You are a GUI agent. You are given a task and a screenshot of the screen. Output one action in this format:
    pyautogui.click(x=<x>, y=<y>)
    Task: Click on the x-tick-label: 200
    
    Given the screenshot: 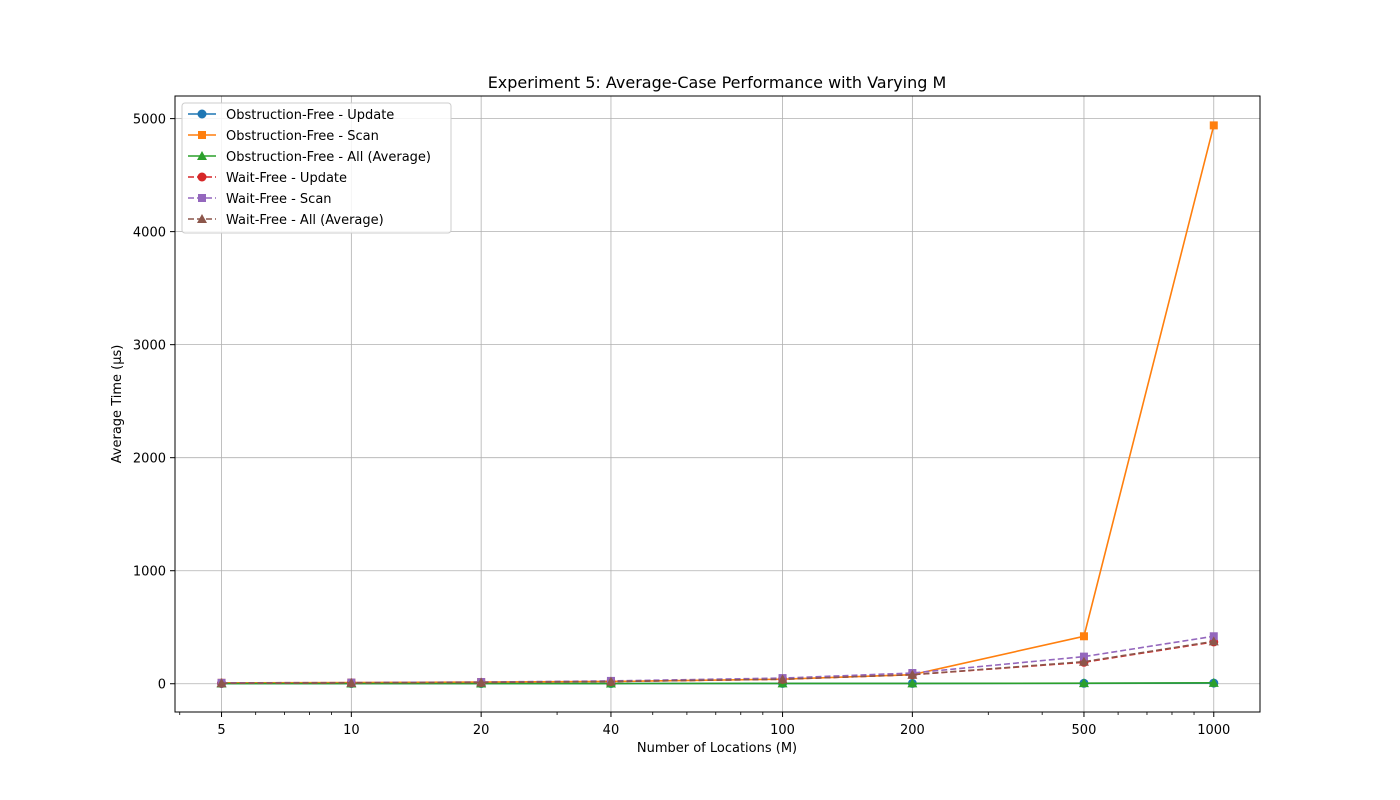 What is the action you would take?
    pyautogui.click(x=912, y=730)
    